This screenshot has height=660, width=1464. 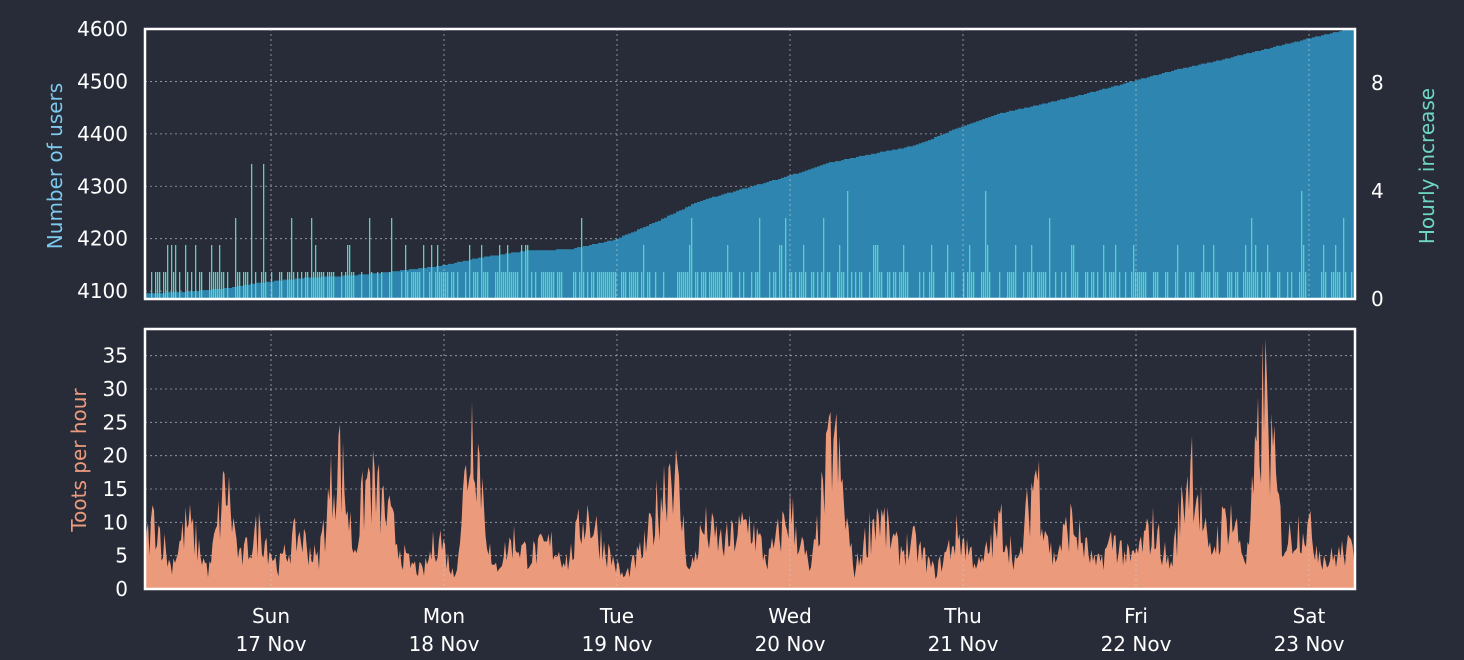 I want to click on x-tick-day: Tue, so click(x=616, y=616).